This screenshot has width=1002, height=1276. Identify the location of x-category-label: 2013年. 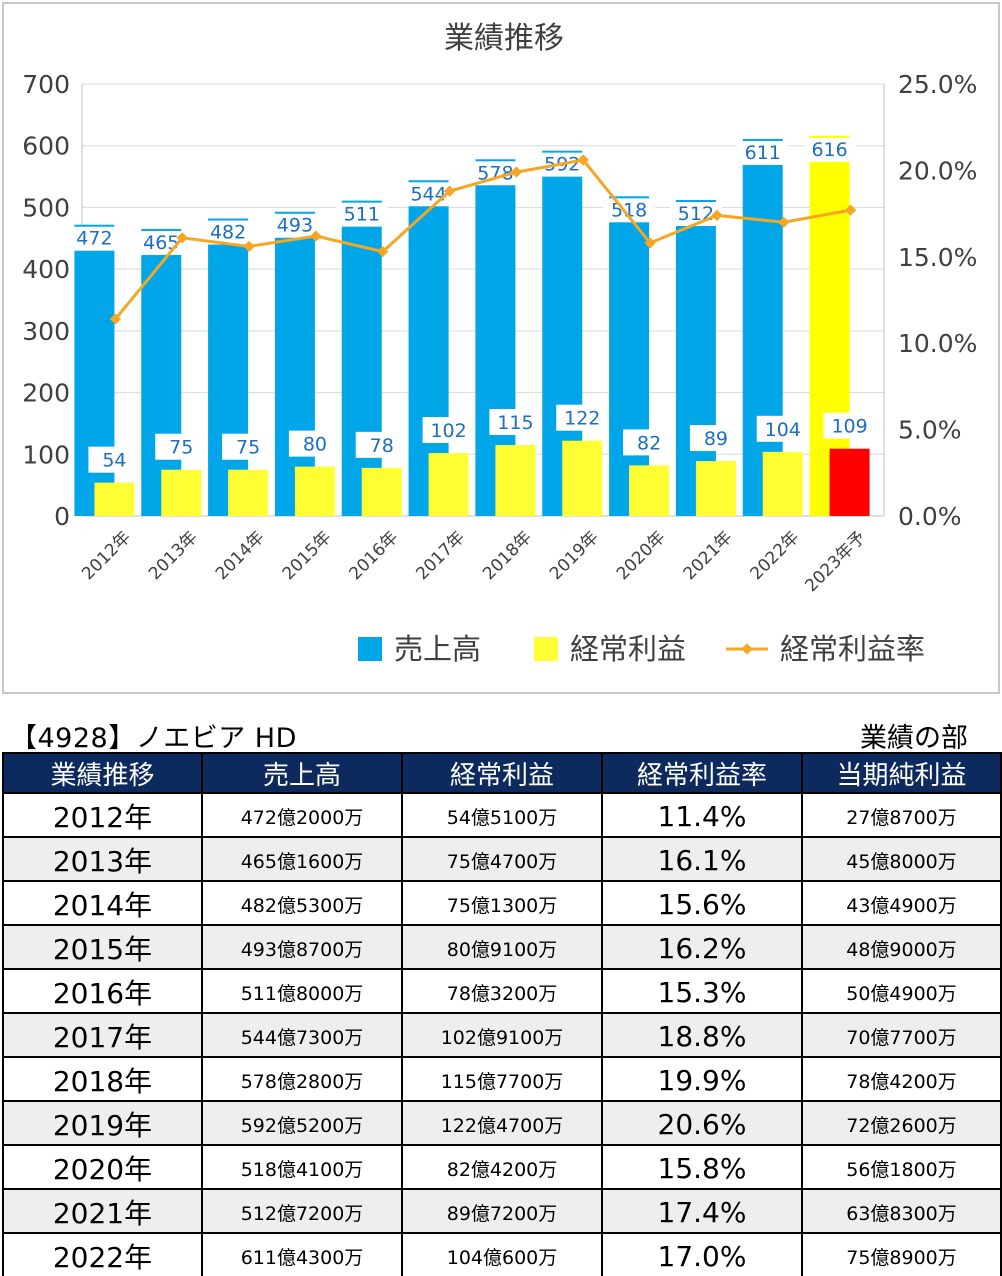
(173, 555).